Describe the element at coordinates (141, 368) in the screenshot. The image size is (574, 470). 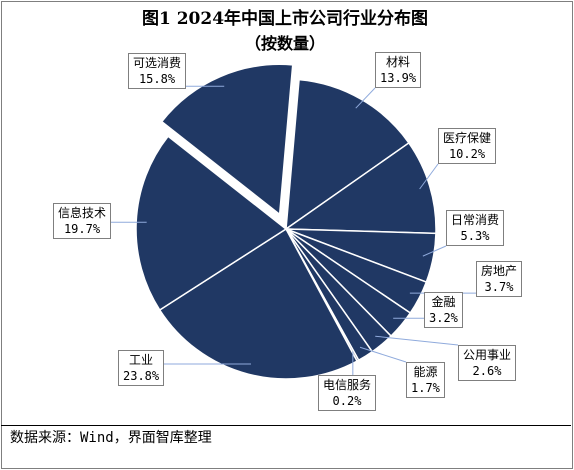
I see `data-label-9: 工业 23.8%` at that location.